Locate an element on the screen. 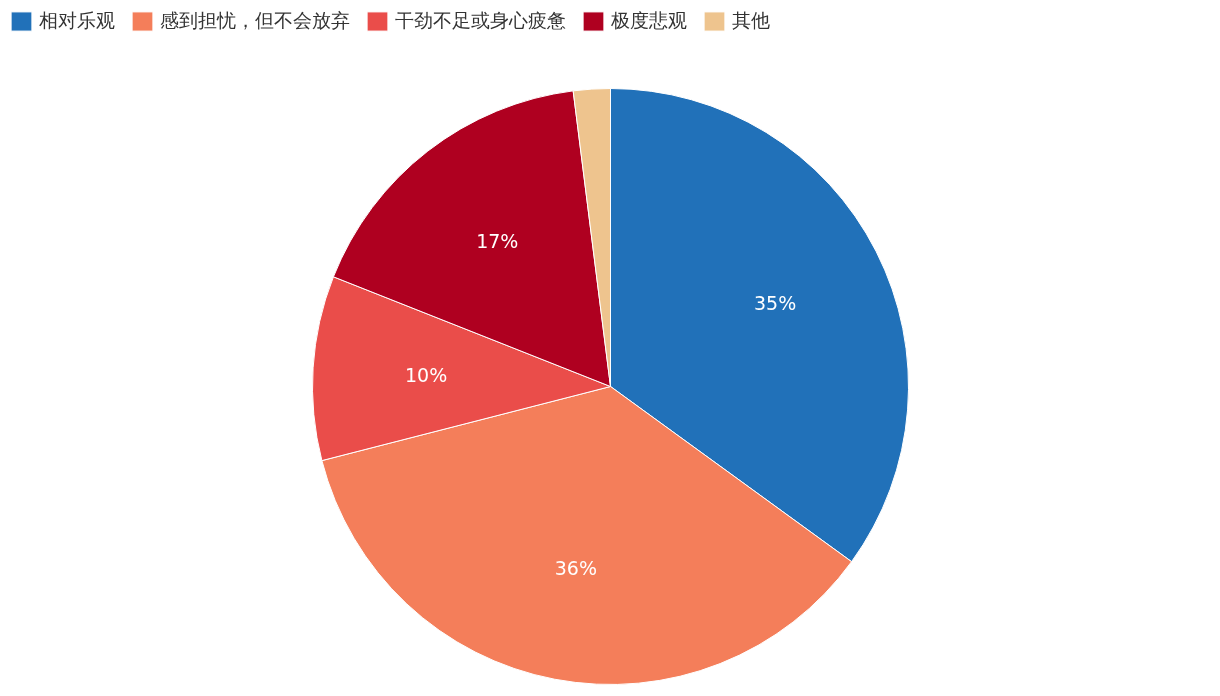 This screenshot has width=1220, height=696. legend-label: 相对乐观 is located at coordinates (77, 20).